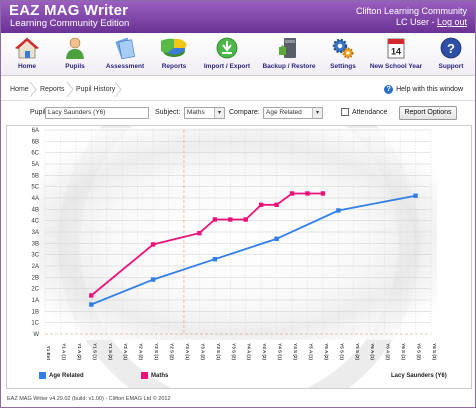  I want to click on y-tick-label: 1A, so click(35, 301).